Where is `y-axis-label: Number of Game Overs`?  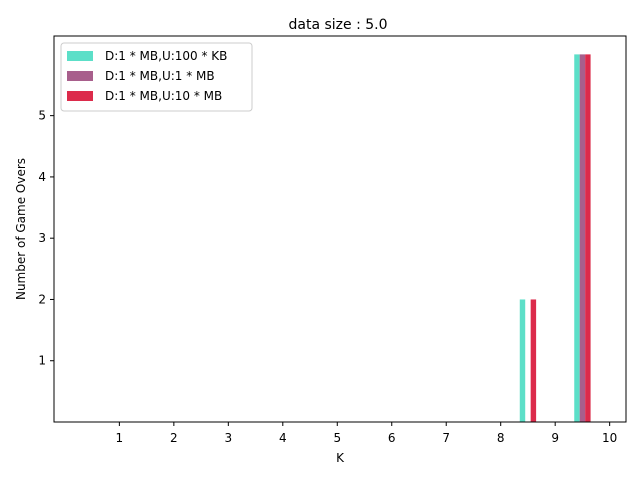
y-axis-label: Number of Game Overs is located at coordinates (21, 229).